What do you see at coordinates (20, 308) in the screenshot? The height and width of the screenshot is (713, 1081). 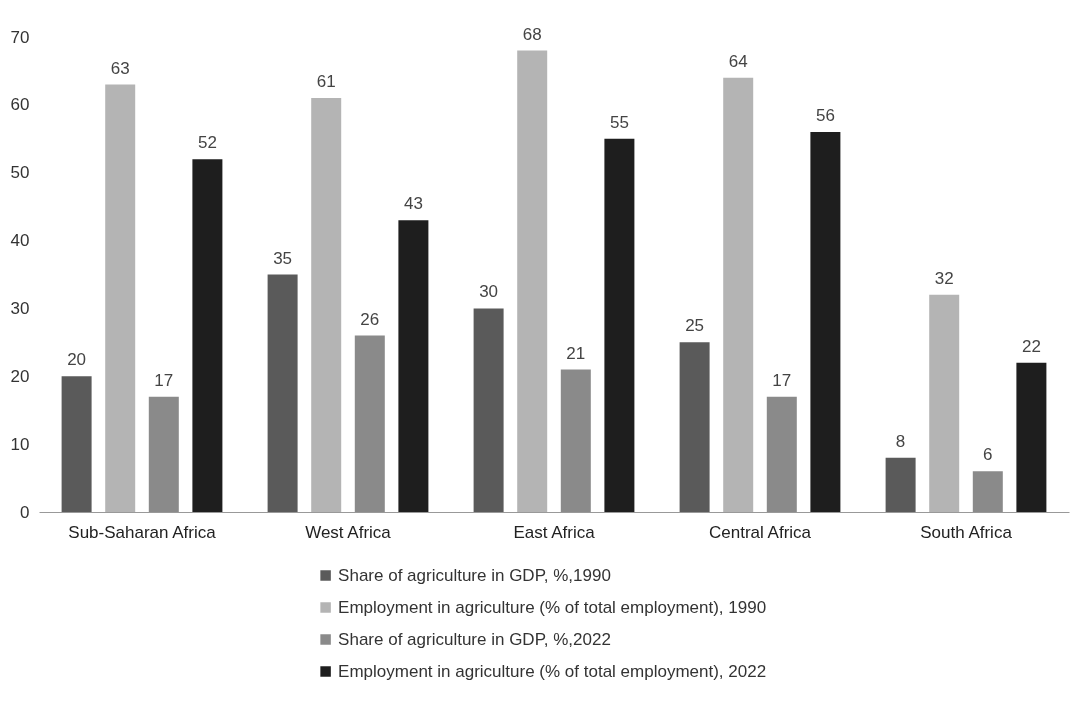 I see `y-tick-label: 30` at bounding box center [20, 308].